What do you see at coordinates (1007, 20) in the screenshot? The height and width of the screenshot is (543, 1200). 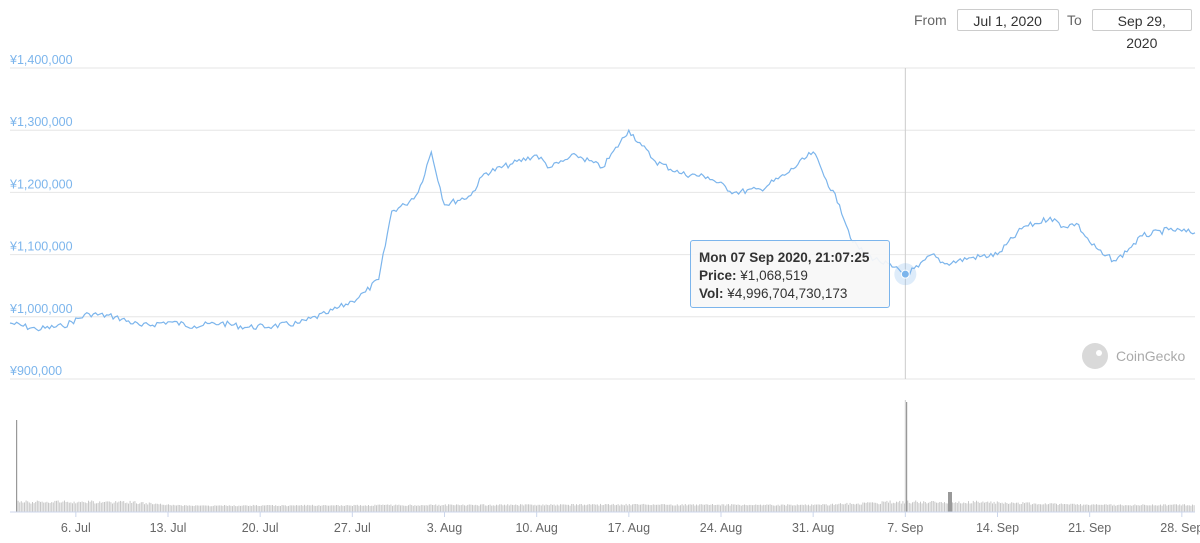 I see `from-date-input: Jul 1, 2020` at bounding box center [1007, 20].